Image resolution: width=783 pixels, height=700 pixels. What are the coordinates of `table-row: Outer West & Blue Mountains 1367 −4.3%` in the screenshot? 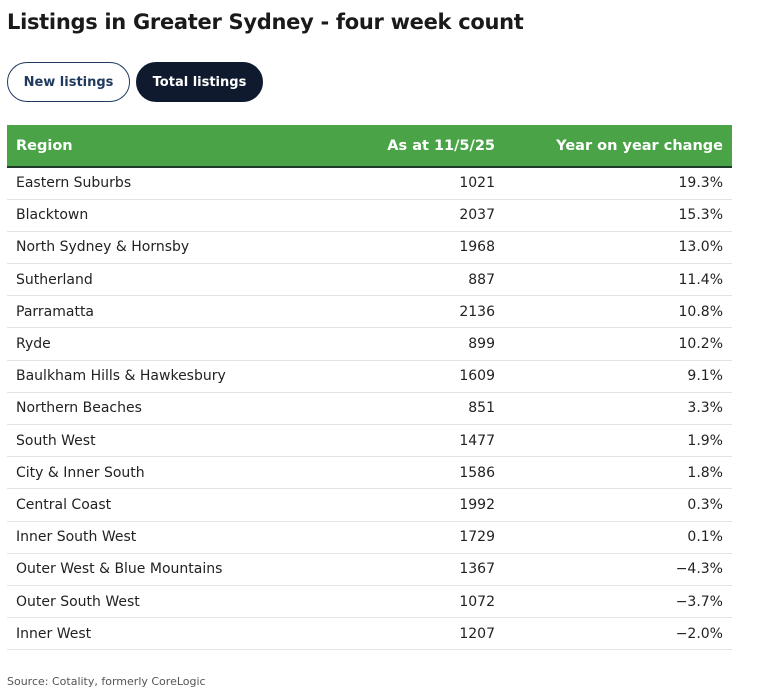 It's located at (369, 569).